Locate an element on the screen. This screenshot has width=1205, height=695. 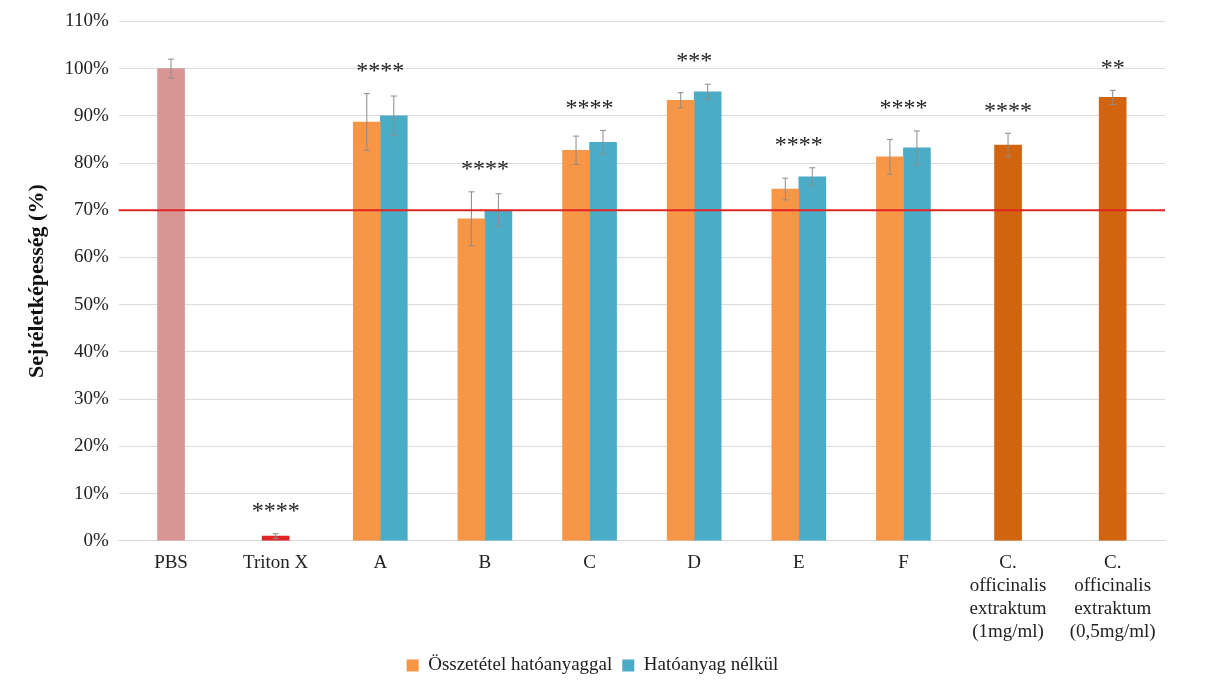
data-label: *** is located at coordinates (694, 60).